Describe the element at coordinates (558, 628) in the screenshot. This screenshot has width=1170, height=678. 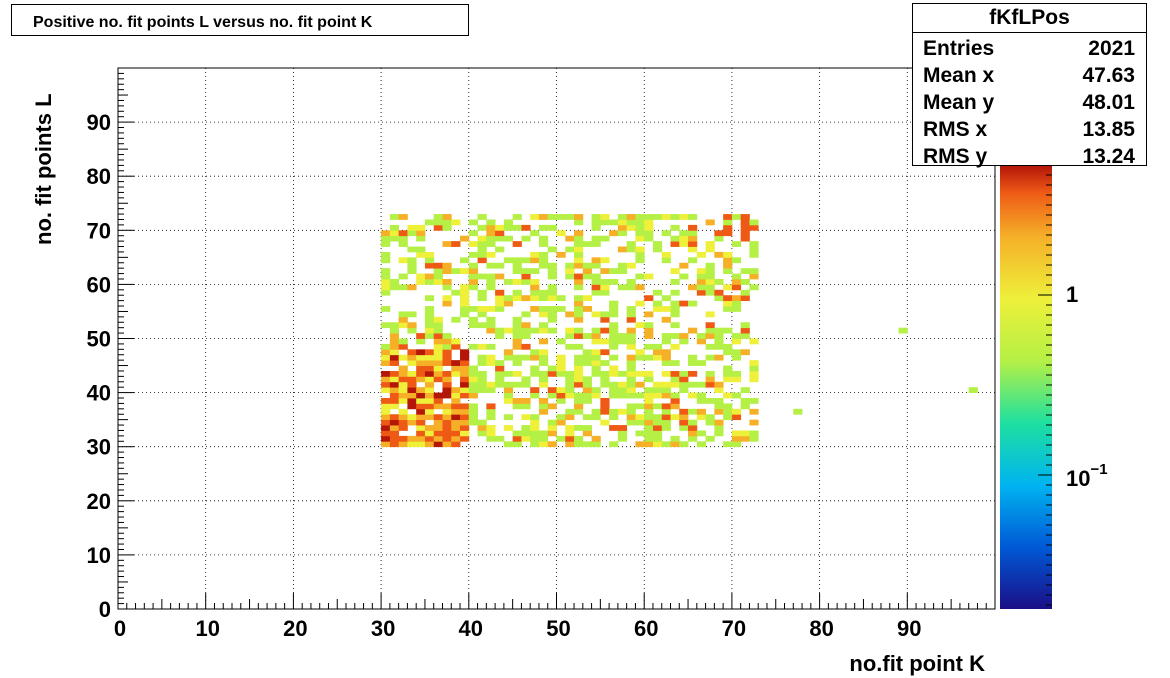
I see `x-tick-label: 50` at that location.